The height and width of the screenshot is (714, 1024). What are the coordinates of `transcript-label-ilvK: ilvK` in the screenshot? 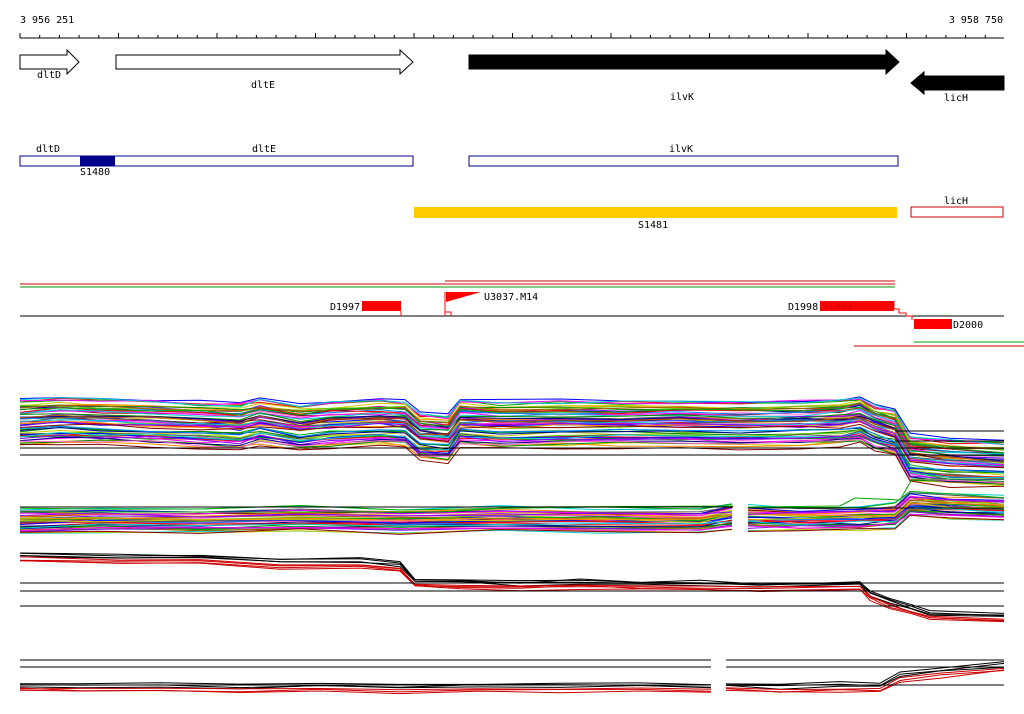 It's located at (681, 149).